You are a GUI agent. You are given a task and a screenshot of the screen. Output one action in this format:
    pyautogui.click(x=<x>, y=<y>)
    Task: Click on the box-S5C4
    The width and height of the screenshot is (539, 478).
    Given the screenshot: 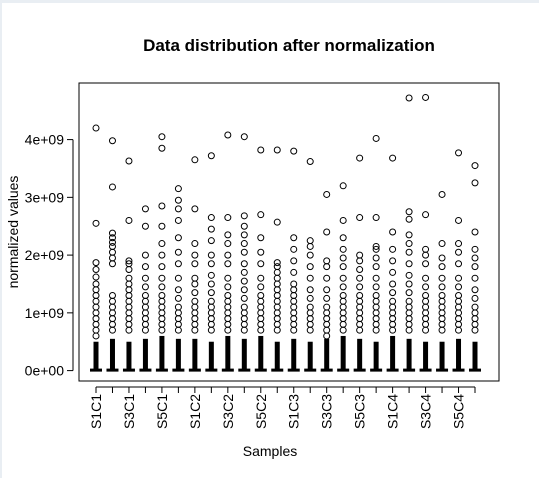 What is the action you would take?
    pyautogui.click(x=458, y=260)
    